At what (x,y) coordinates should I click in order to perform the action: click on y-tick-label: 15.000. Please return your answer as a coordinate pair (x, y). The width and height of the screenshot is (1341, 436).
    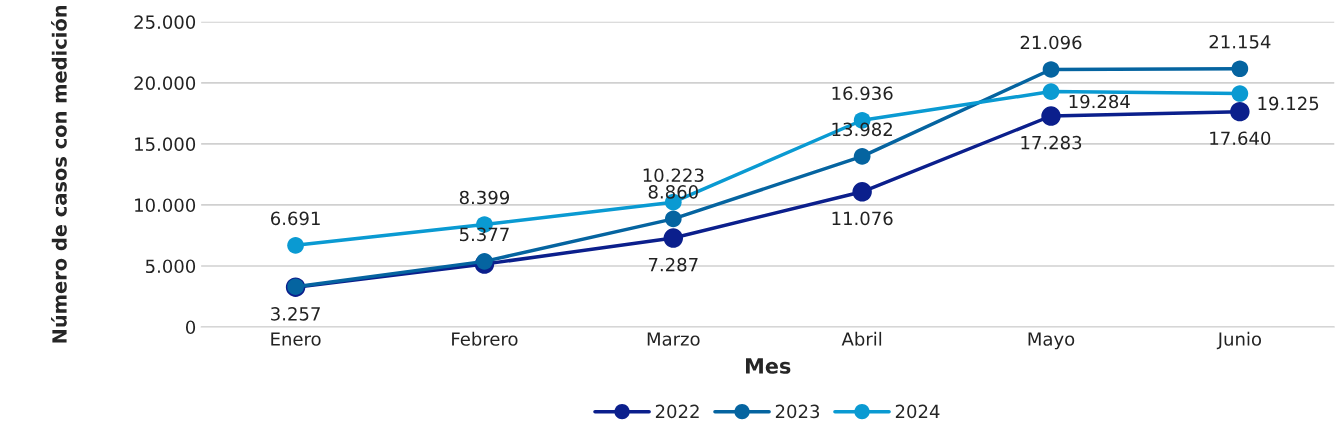
    Looking at the image, I should click on (165, 144).